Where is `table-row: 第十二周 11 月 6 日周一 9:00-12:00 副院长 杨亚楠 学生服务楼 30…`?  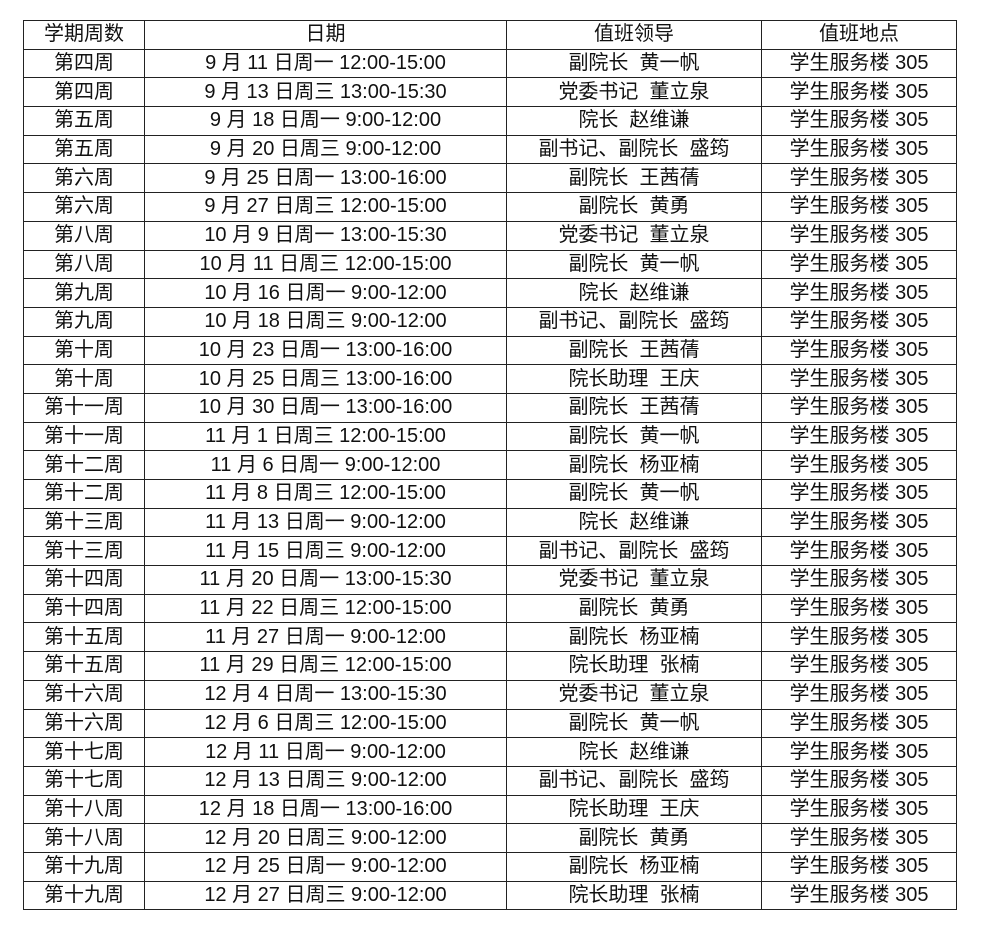 table-row: 第十二周 11 月 6 日周一 9:00-12:00 副院长 杨亚楠 学生服务楼 30… is located at coordinates (490, 465).